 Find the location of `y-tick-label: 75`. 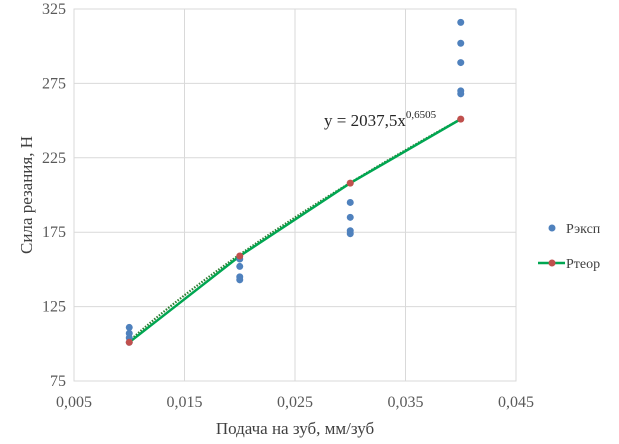

y-tick-label: 75 is located at coordinates (58, 381).